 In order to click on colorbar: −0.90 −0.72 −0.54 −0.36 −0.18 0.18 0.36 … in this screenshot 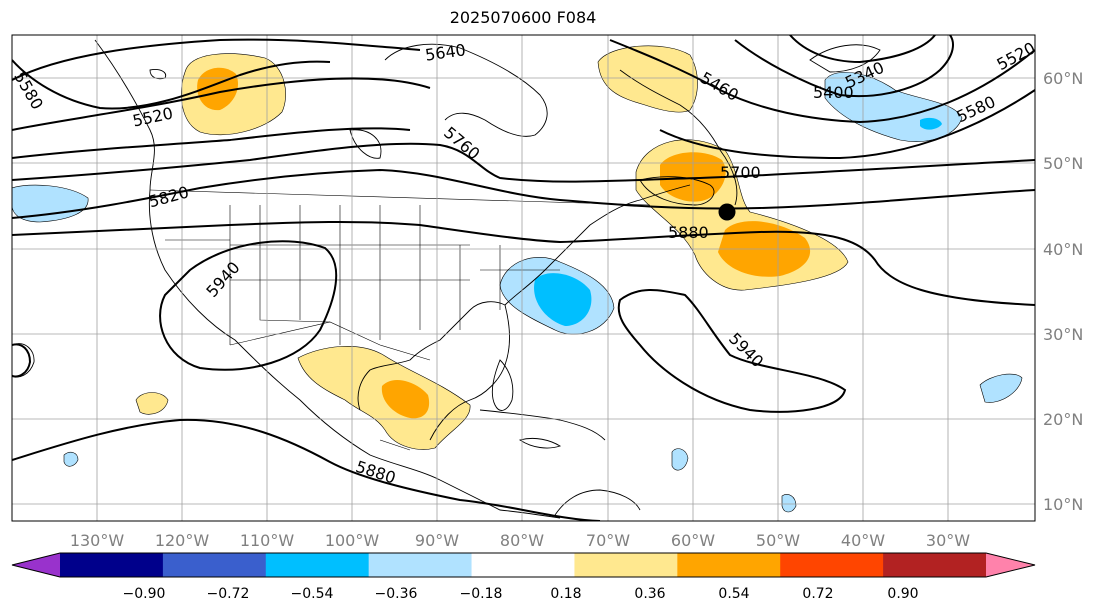, I will do `click(523, 577)`.